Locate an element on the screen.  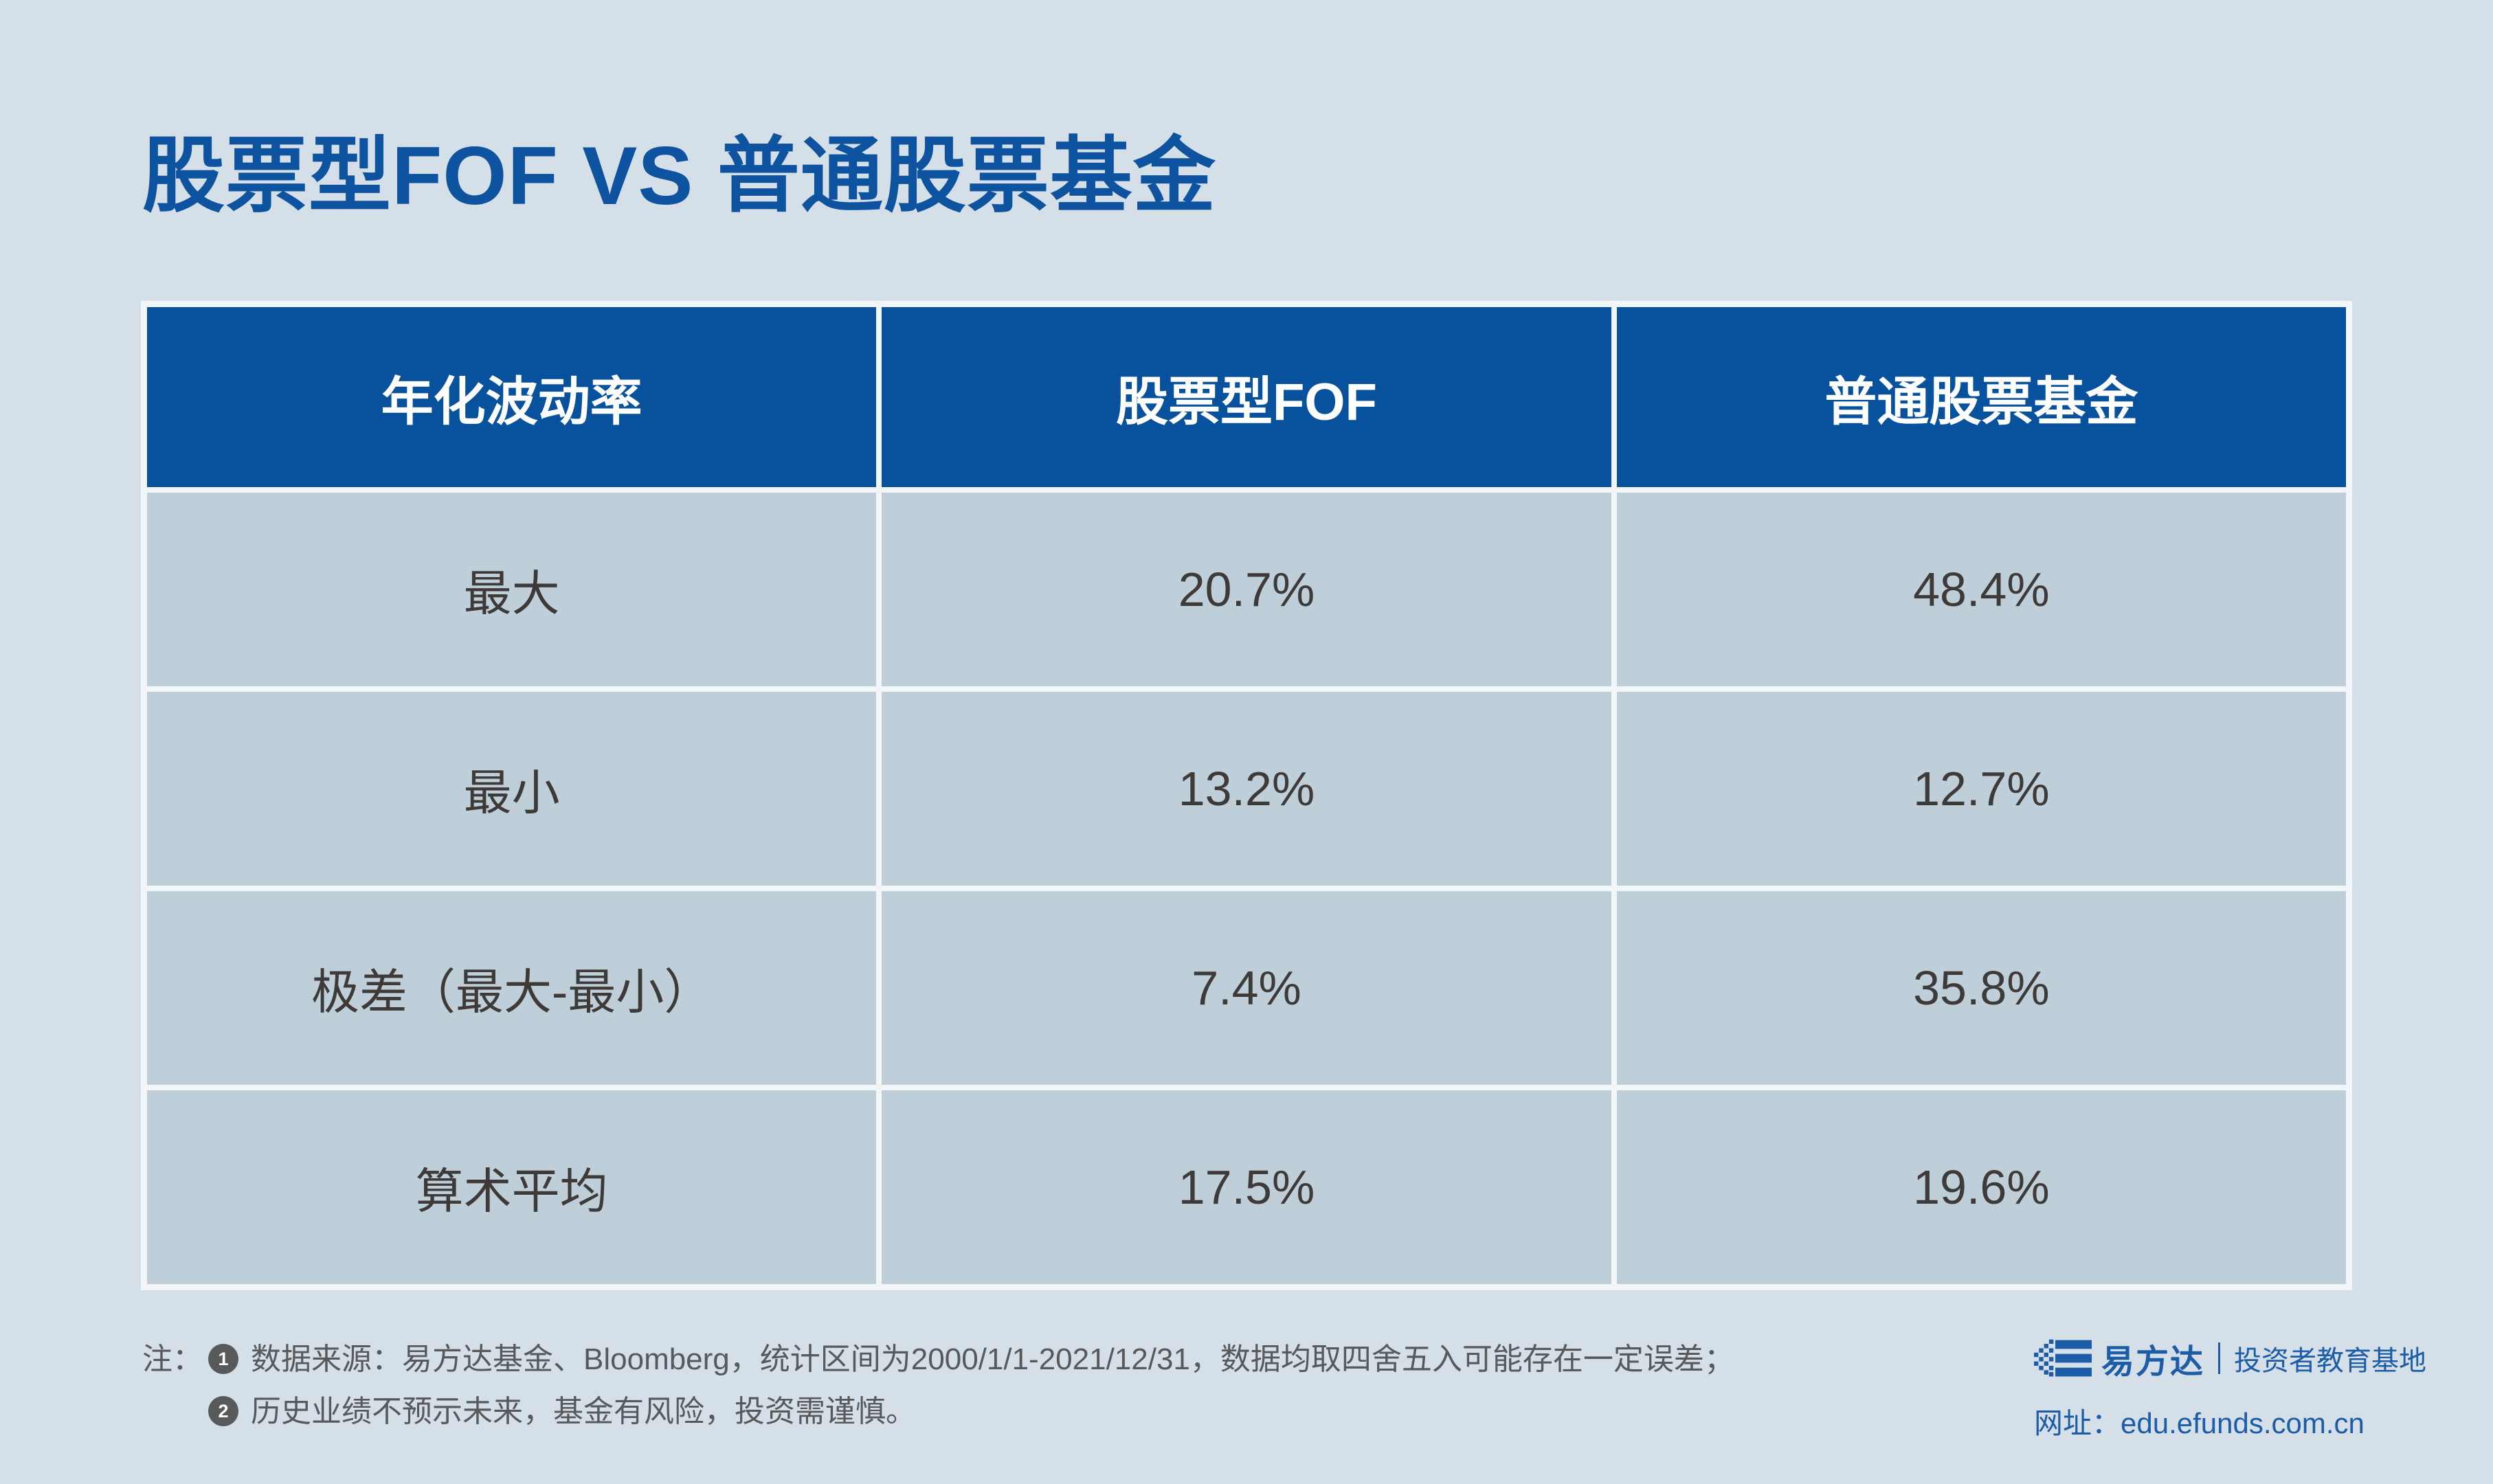
row-label-min: 最小 is located at coordinates (512, 789).